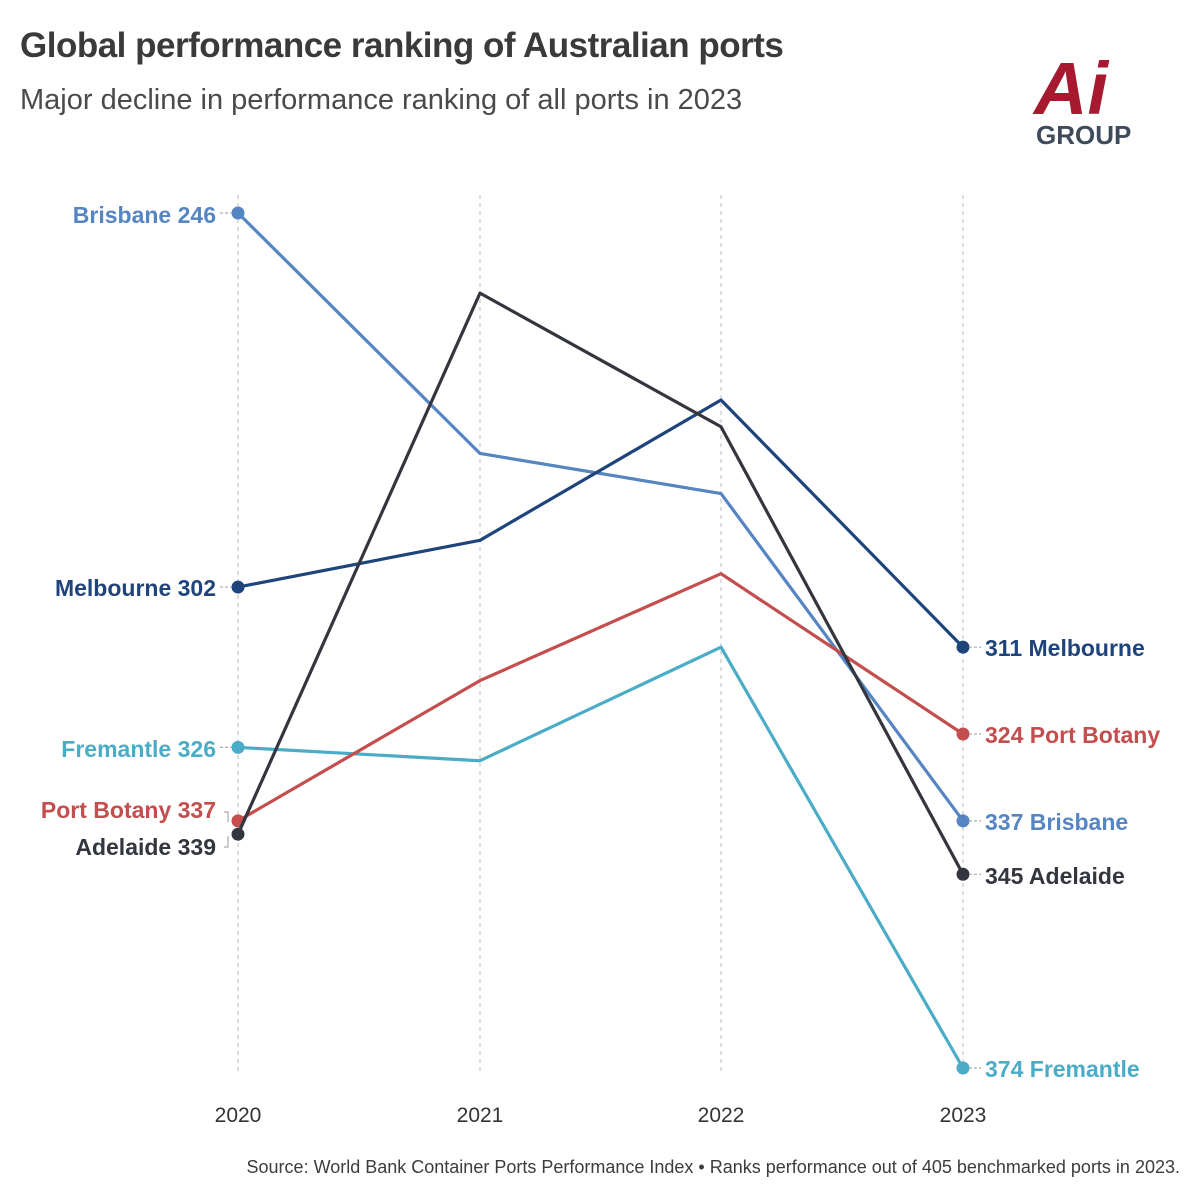 This screenshot has height=1200, width=1200. What do you see at coordinates (238, 1115) in the screenshot?
I see `x-tick-2020: 2020` at bounding box center [238, 1115].